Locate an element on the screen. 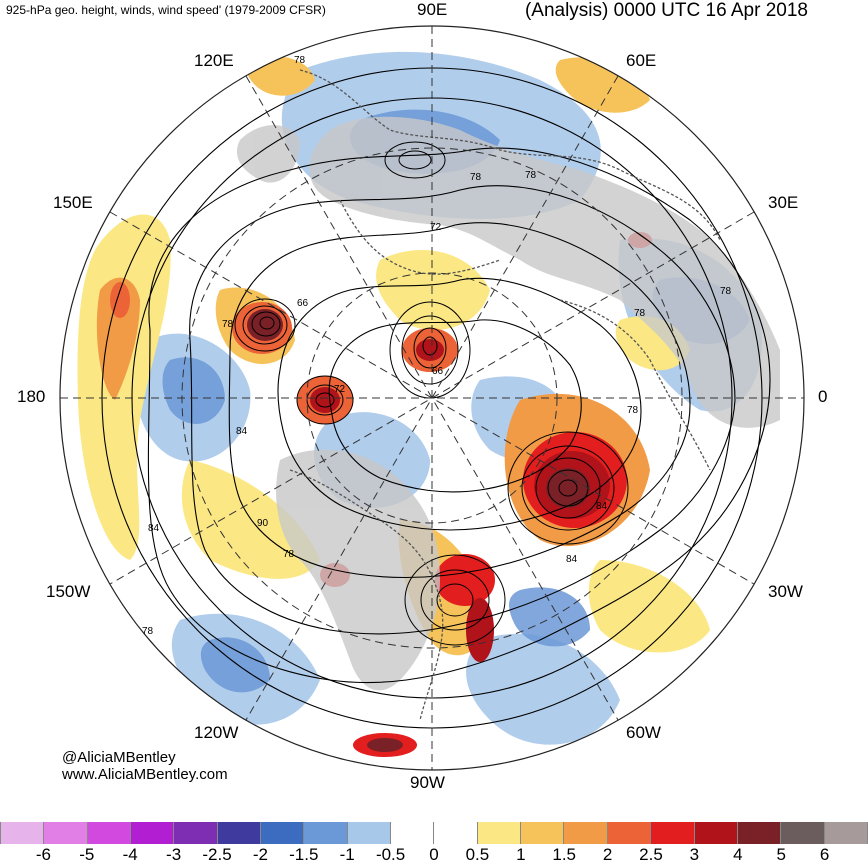  colorbar-tick-label: 1.5 is located at coordinates (564, 854).